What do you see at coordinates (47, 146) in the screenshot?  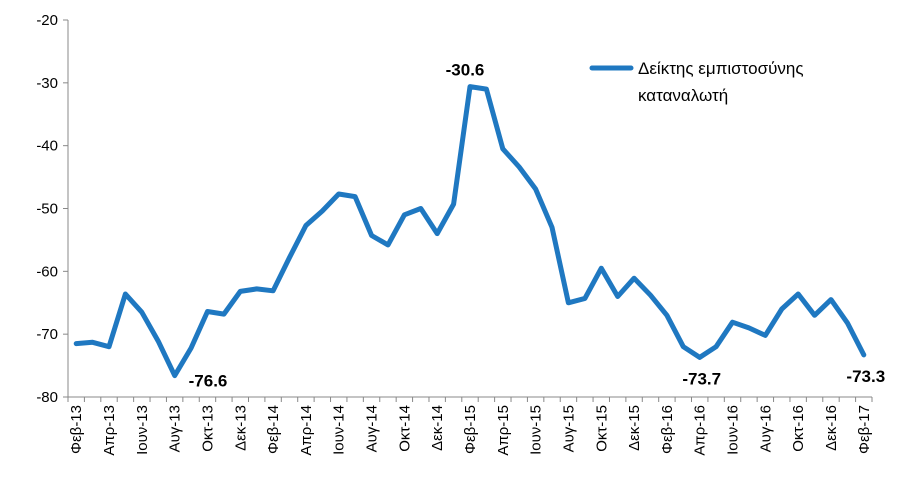 I see `y-tick-label: -40` at bounding box center [47, 146].